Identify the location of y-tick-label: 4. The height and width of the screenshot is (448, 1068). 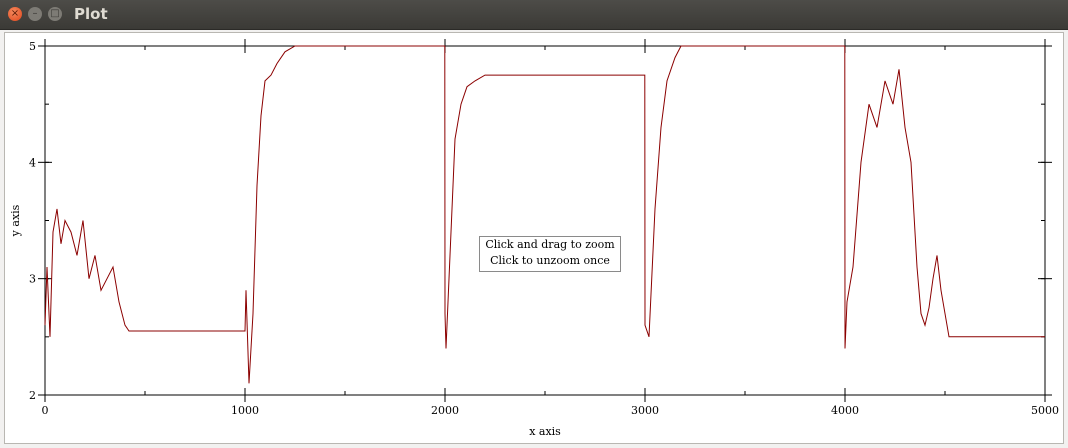
(32, 162).